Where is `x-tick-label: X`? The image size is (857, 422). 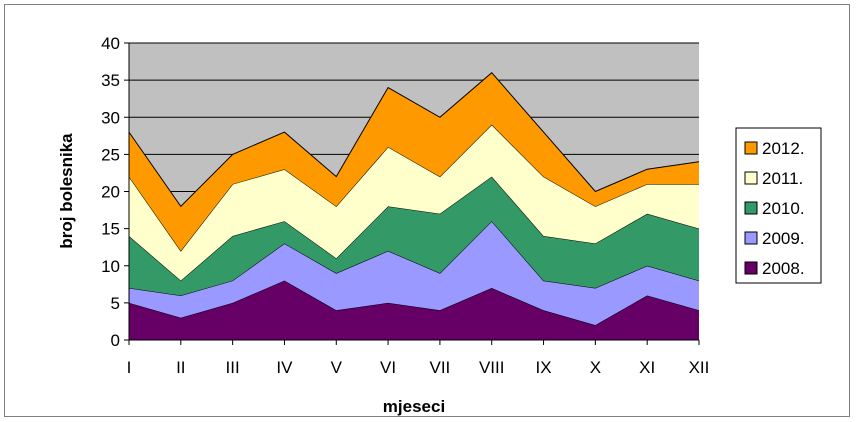 x-tick-label: X is located at coordinates (595, 367).